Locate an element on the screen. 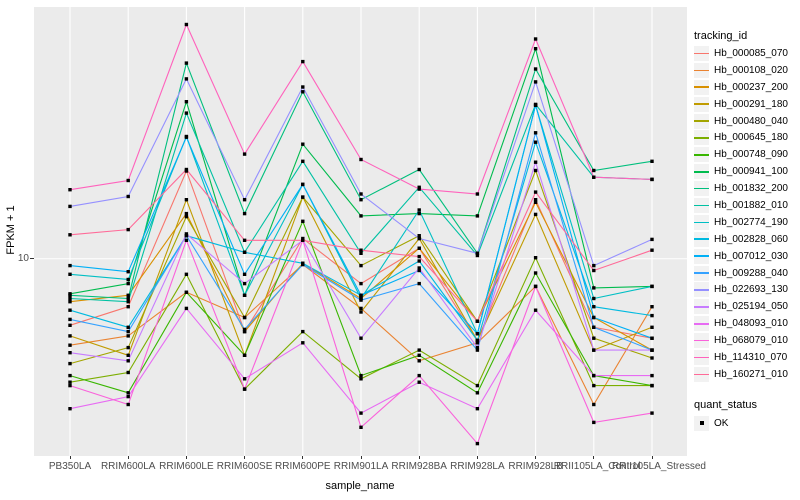  legend-item-label: Hb_022693_130 is located at coordinates (751, 290).